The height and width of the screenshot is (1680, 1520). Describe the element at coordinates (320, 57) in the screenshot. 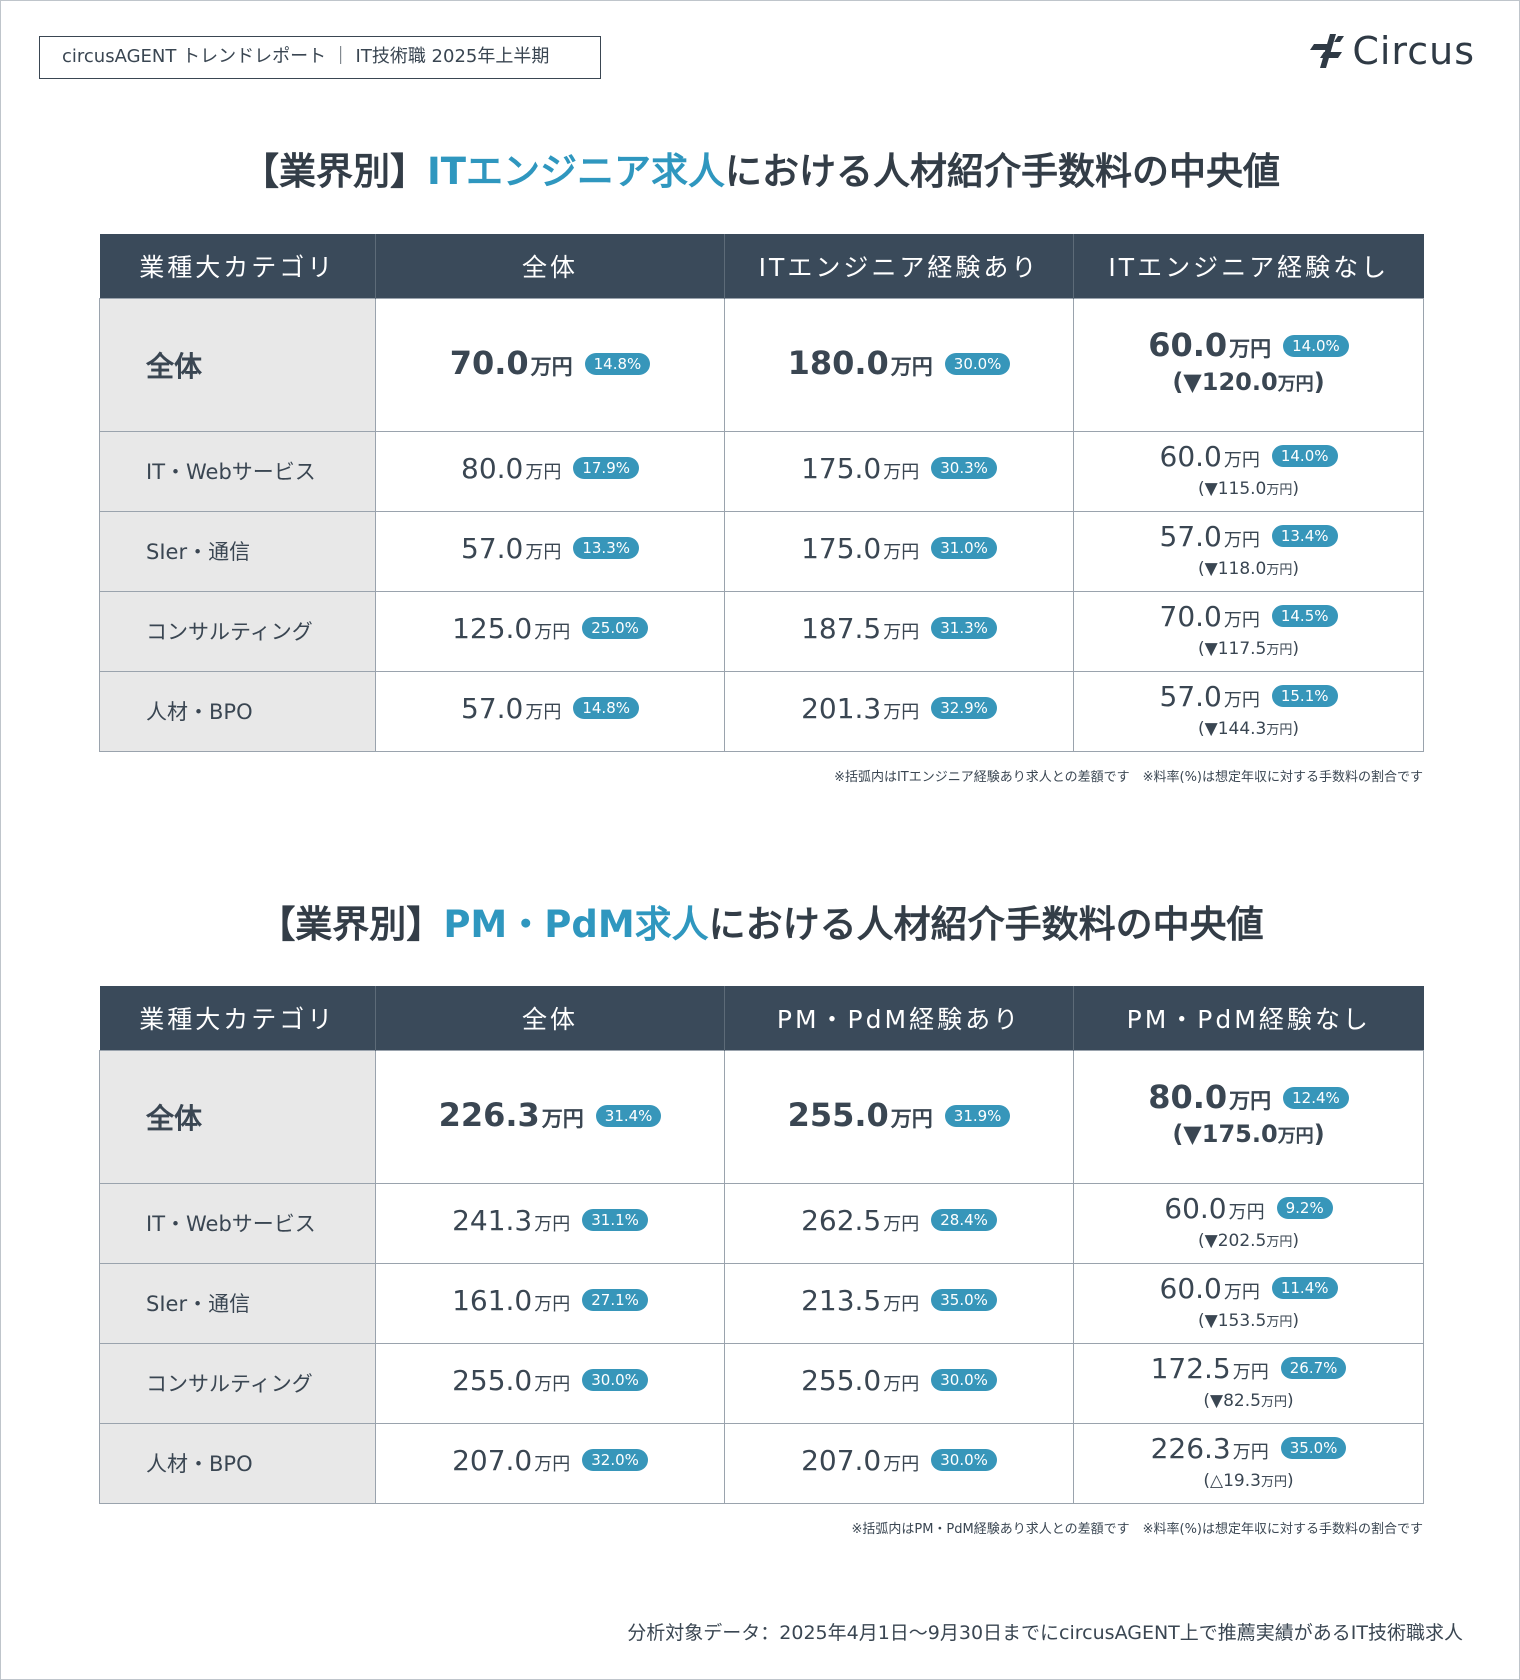

I see `report-label: circusAGENT トレンドレポート ｜ IT技術職 2025年上半期` at that location.